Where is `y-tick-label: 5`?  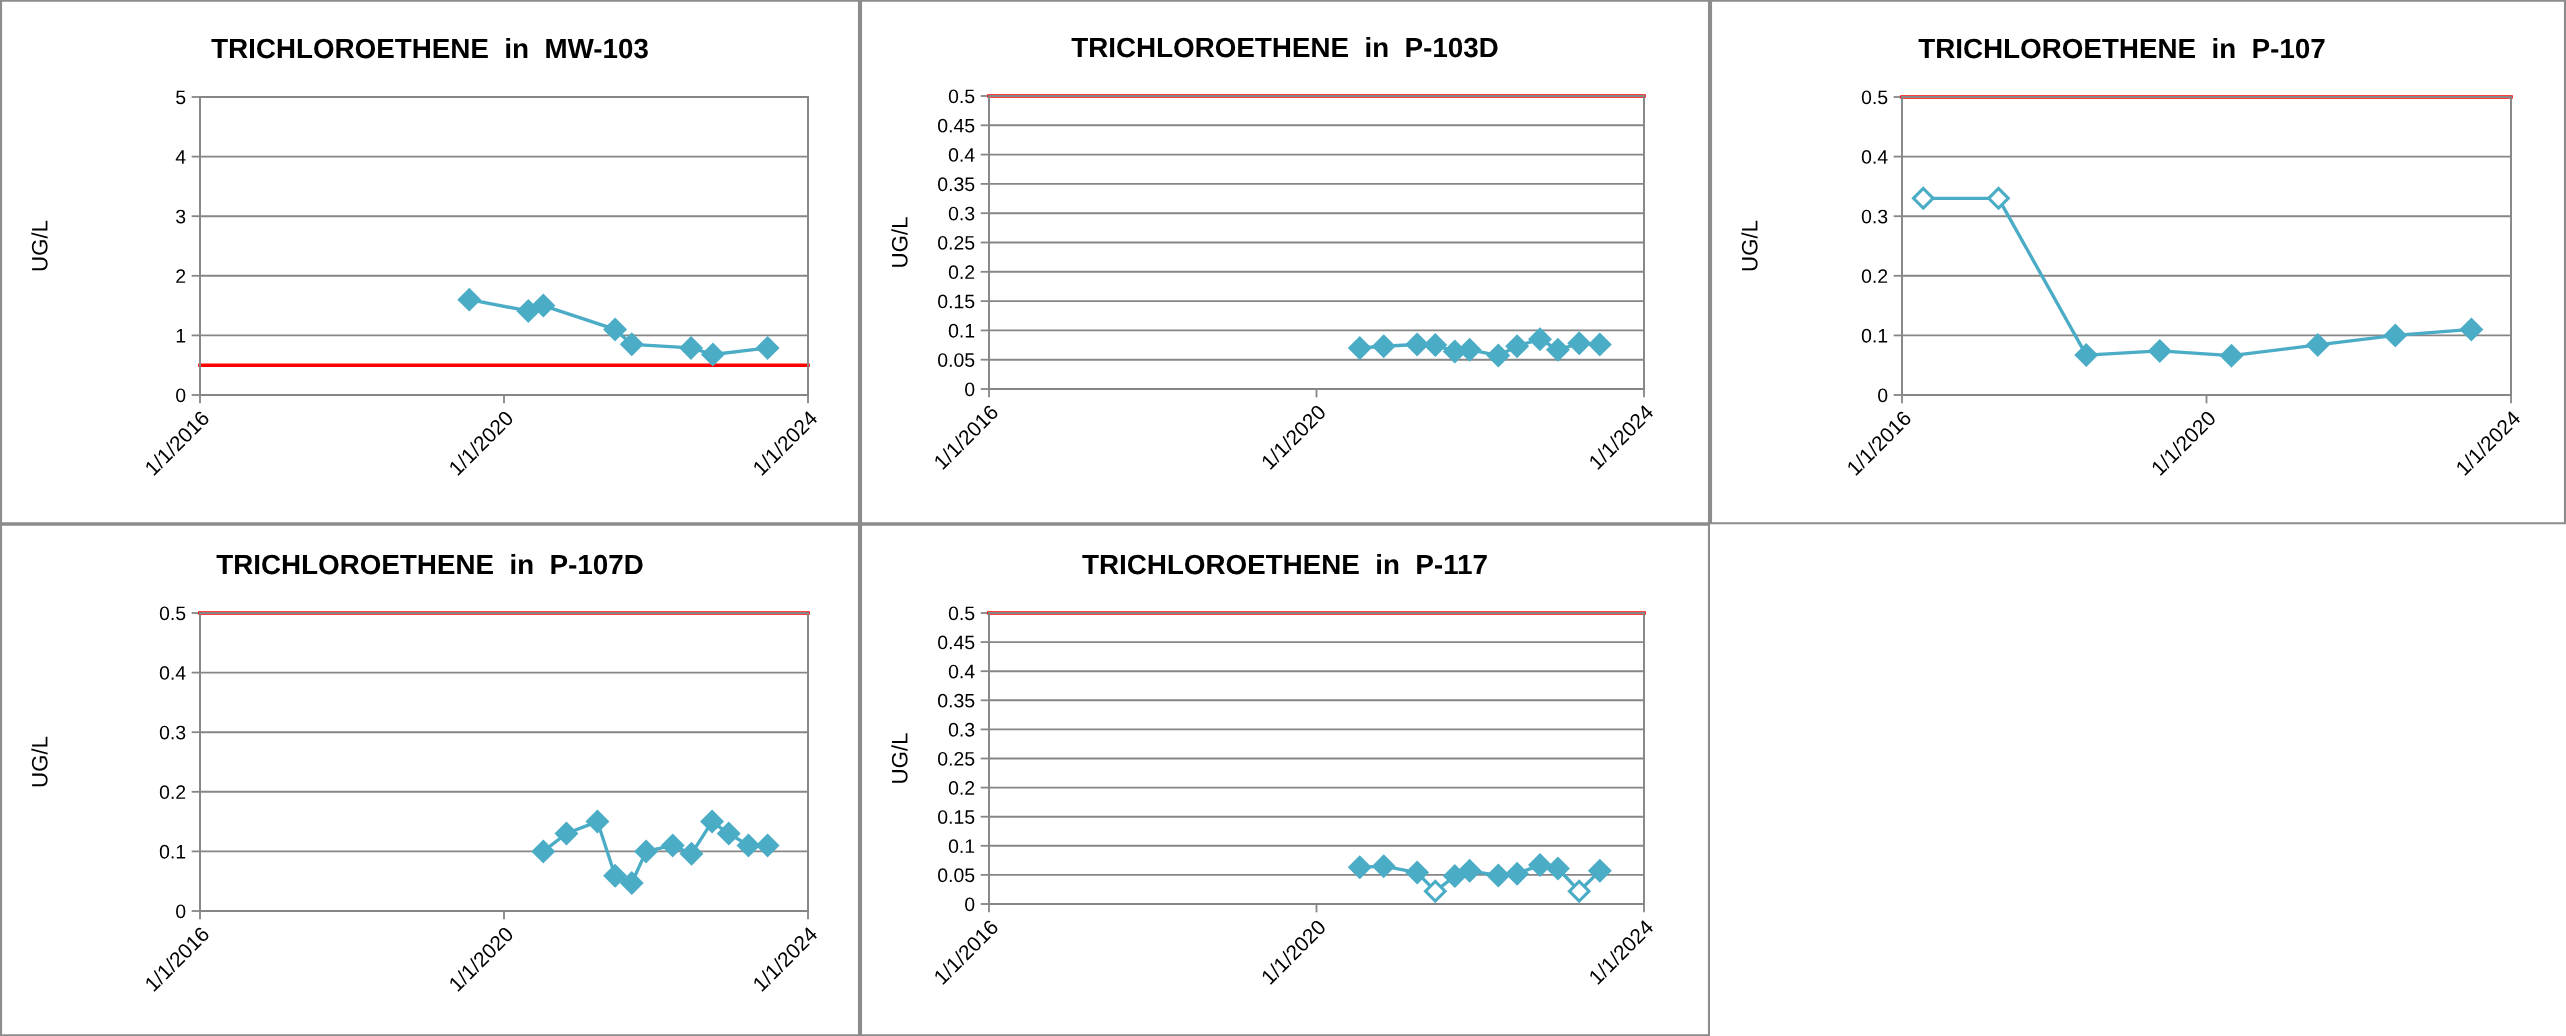 y-tick-label: 5 is located at coordinates (181, 97).